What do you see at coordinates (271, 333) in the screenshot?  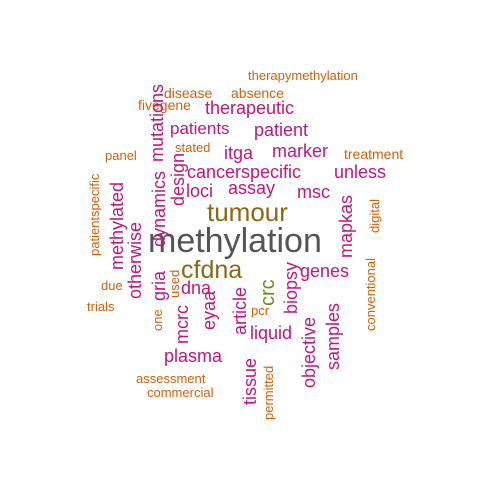 I see `word-liquid: liquid` at bounding box center [271, 333].